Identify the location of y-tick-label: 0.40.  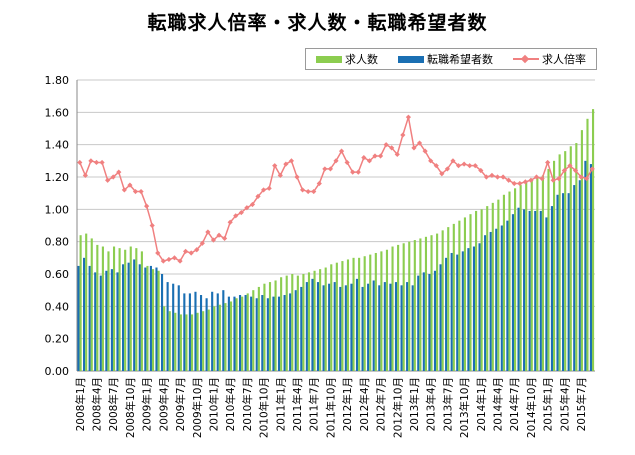
(57, 306).